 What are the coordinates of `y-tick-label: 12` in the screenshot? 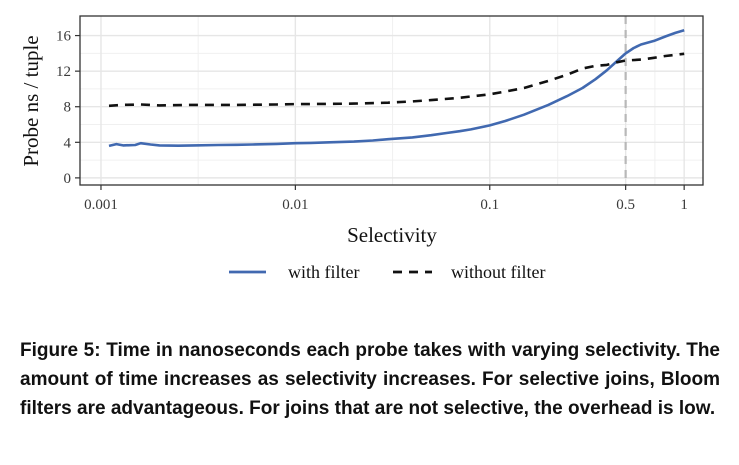 It's located at (63, 72).